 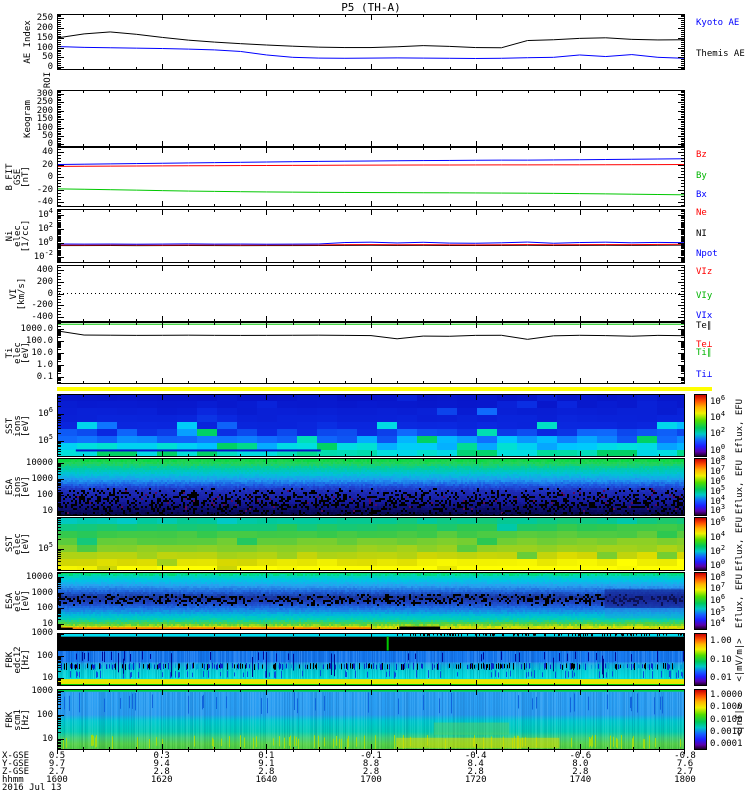 I want to click on panel-canvas-esa_i, so click(x=371, y=487).